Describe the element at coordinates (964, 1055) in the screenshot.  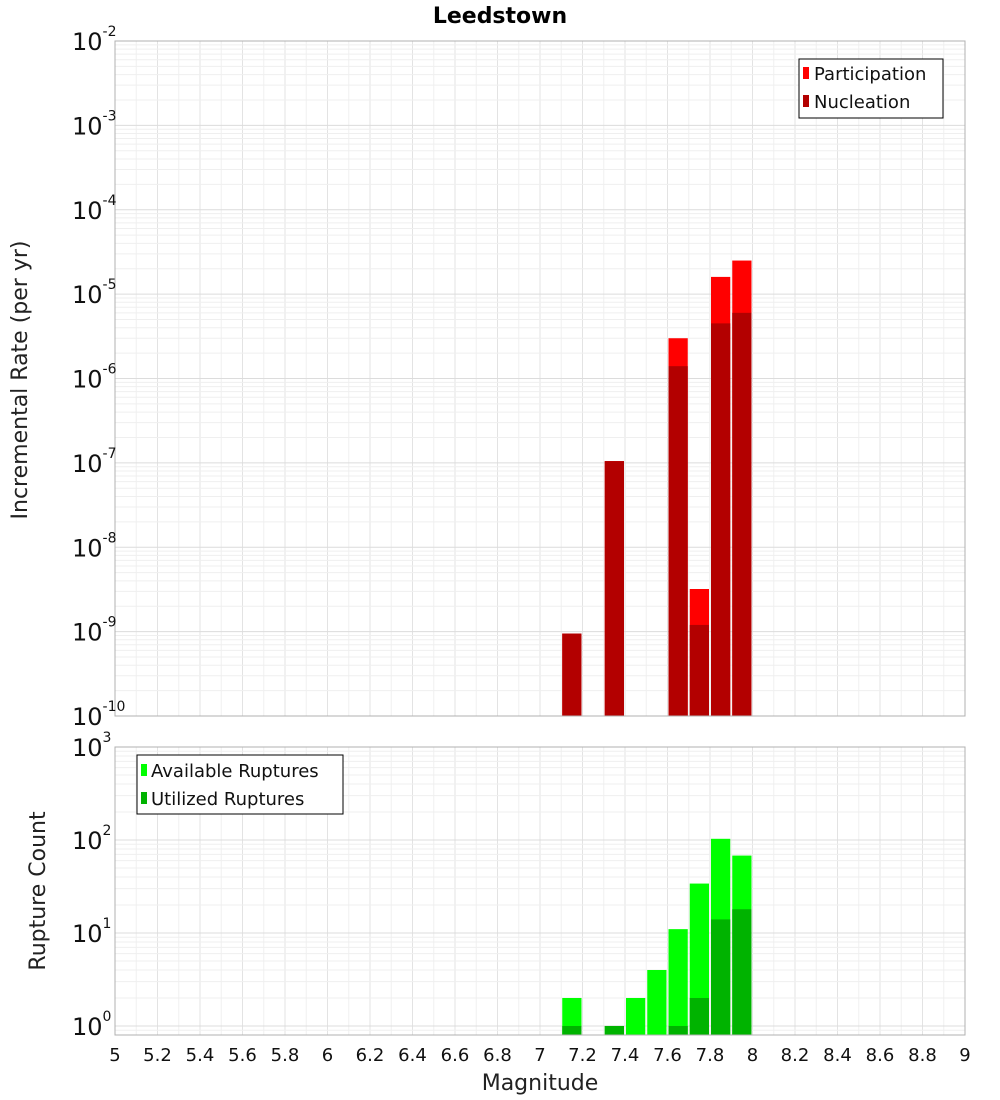
I see `x-tick-label: 9` at that location.